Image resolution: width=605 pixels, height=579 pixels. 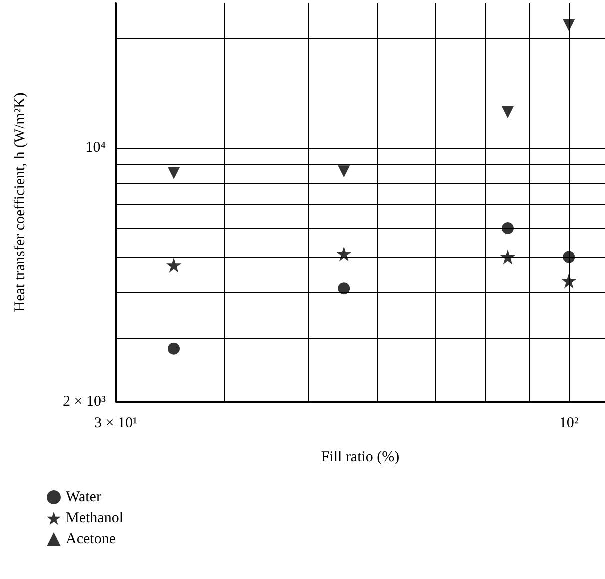 I want to click on legend-label: Acetone, so click(x=91, y=540).